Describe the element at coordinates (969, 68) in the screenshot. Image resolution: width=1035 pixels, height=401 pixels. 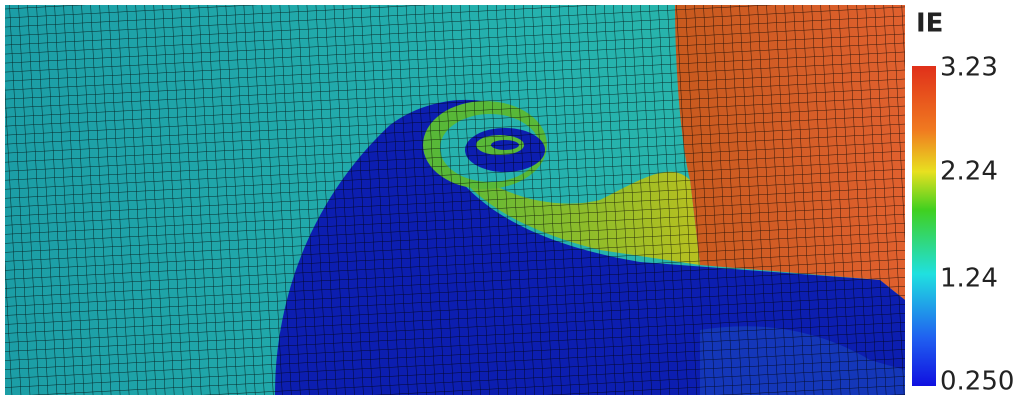
I see `colorbar-label: 3.23` at that location.